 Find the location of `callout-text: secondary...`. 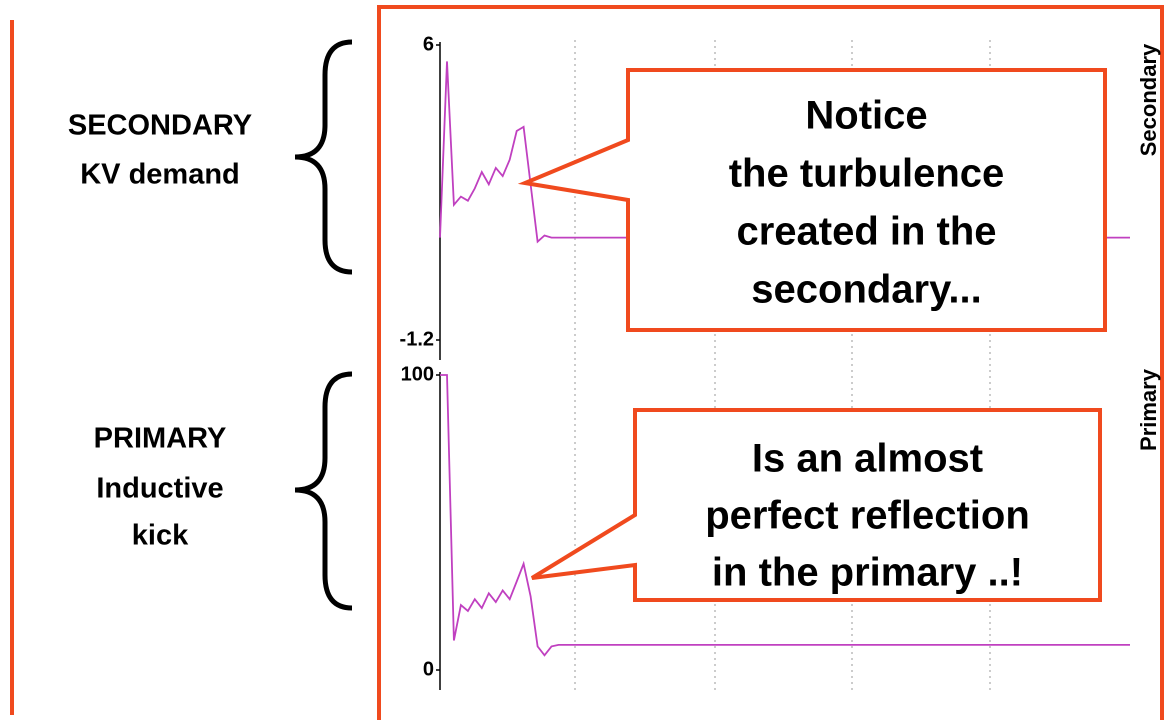

callout-text: secondary... is located at coordinates (866, 290).